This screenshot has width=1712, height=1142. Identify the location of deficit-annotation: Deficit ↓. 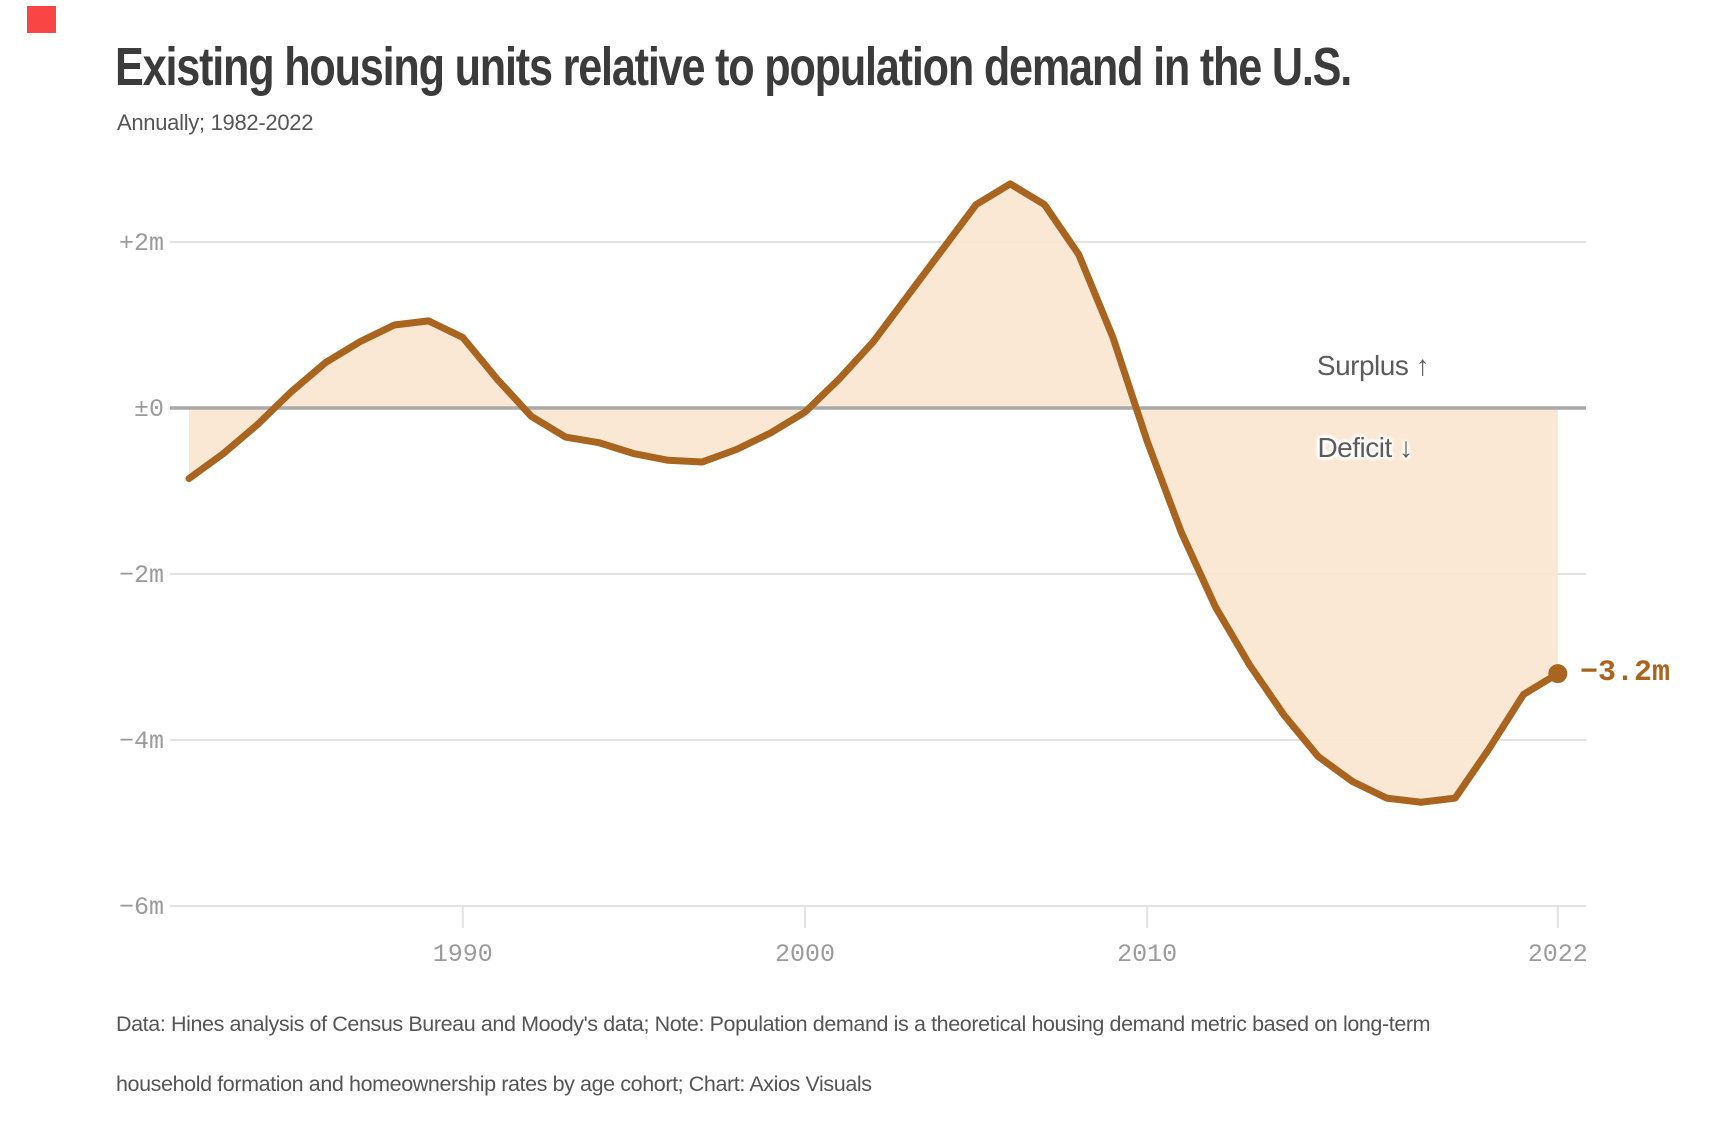
(1365, 447).